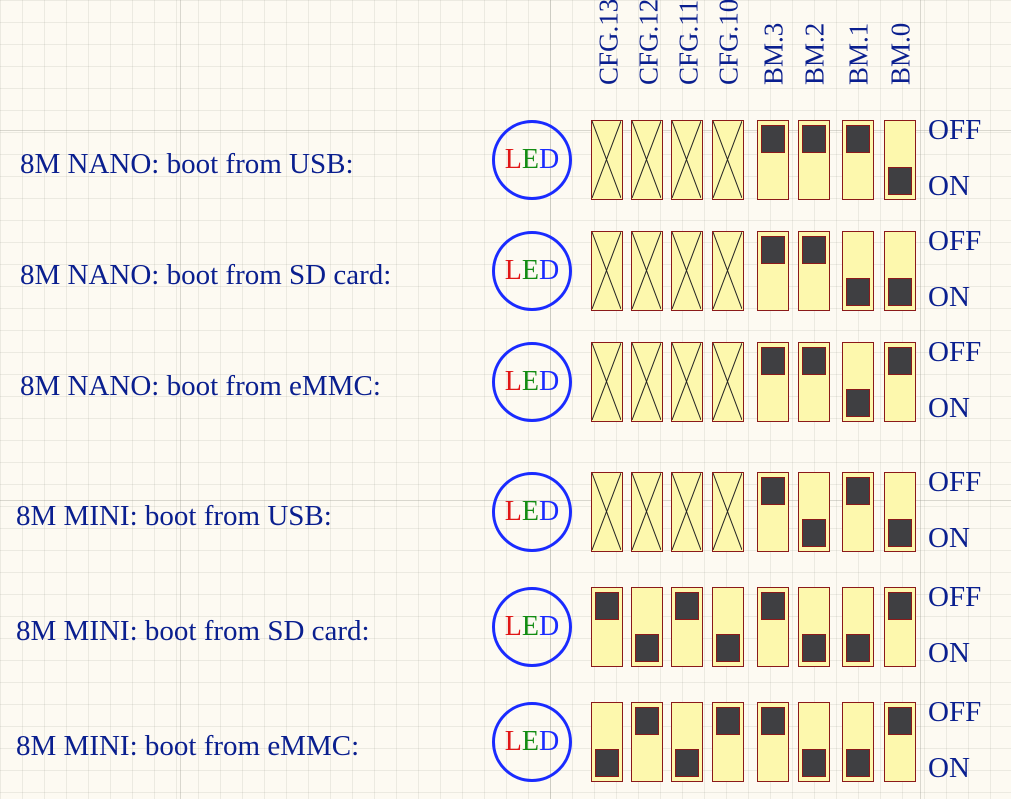  I want to click on column-label-cfg12: CFG.12, so click(649, 56).